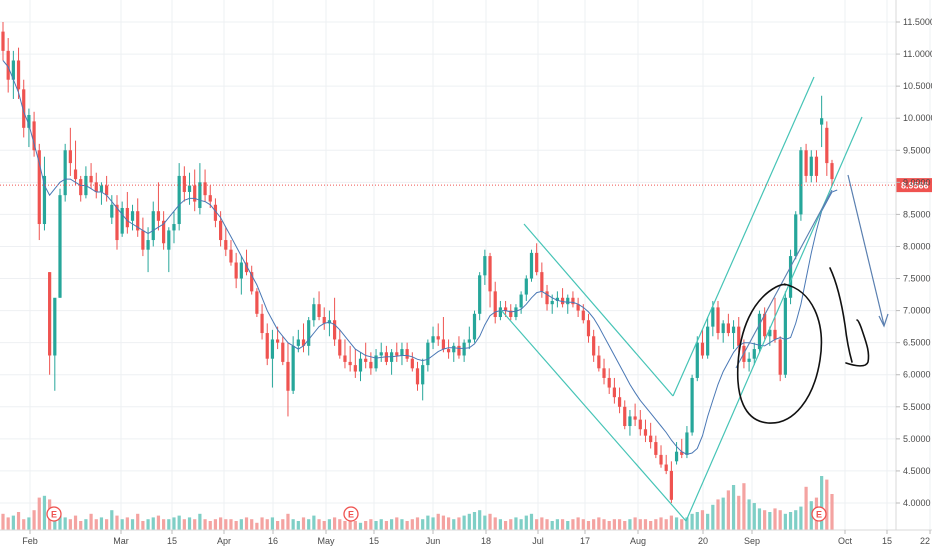 This screenshot has height=555, width=932. I want to click on annotation-squiggle, so click(849, 317).